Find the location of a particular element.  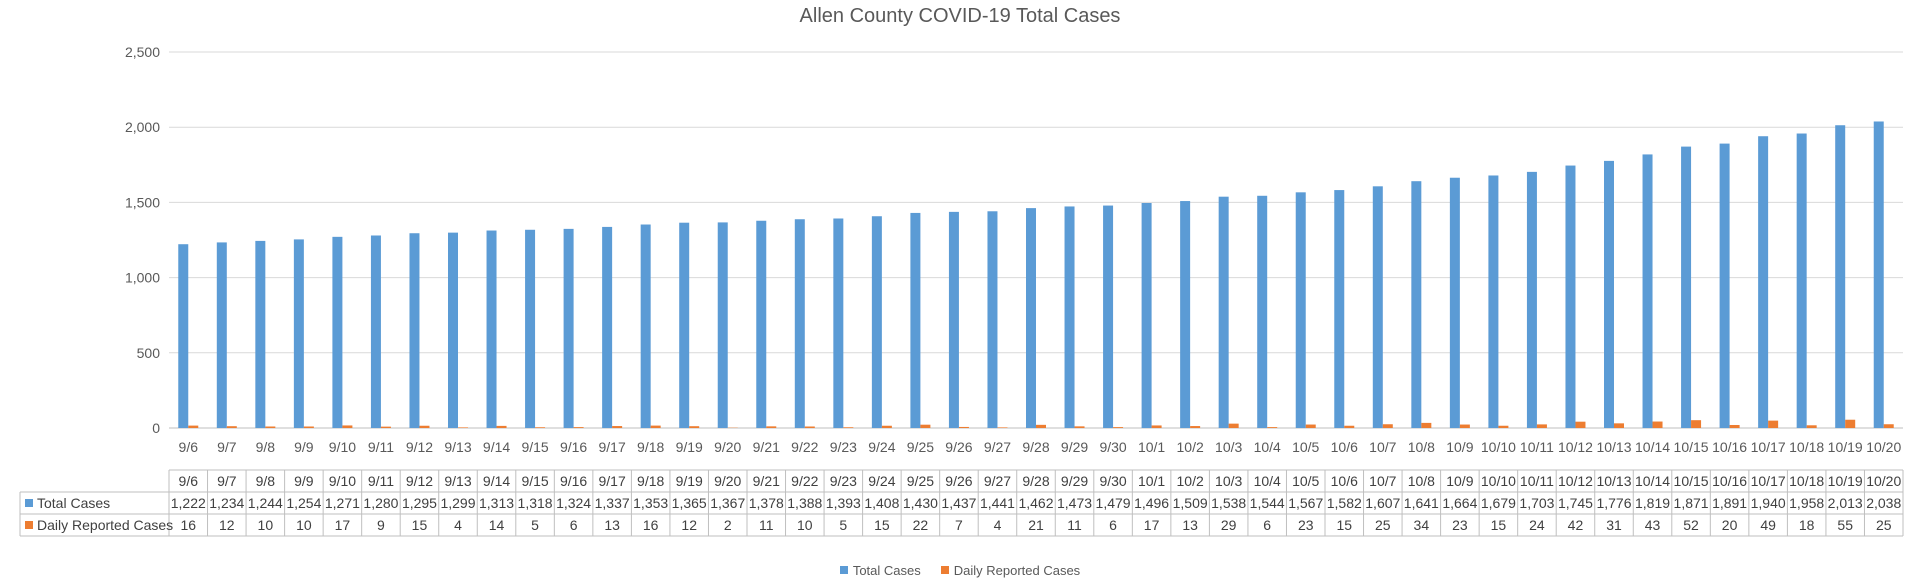

table-value-cell: 18 is located at coordinates (1807, 525).